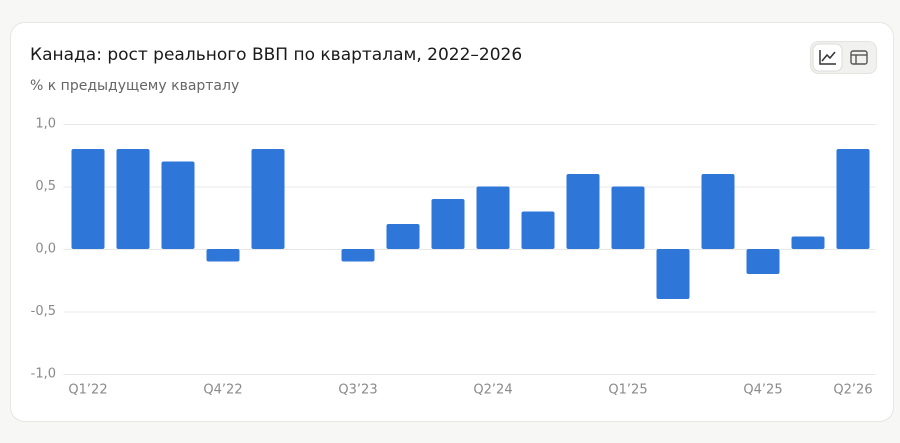 The height and width of the screenshot is (443, 900). Describe the element at coordinates (43, 374) in the screenshot. I see `y-tick-label: -1,0` at that location.